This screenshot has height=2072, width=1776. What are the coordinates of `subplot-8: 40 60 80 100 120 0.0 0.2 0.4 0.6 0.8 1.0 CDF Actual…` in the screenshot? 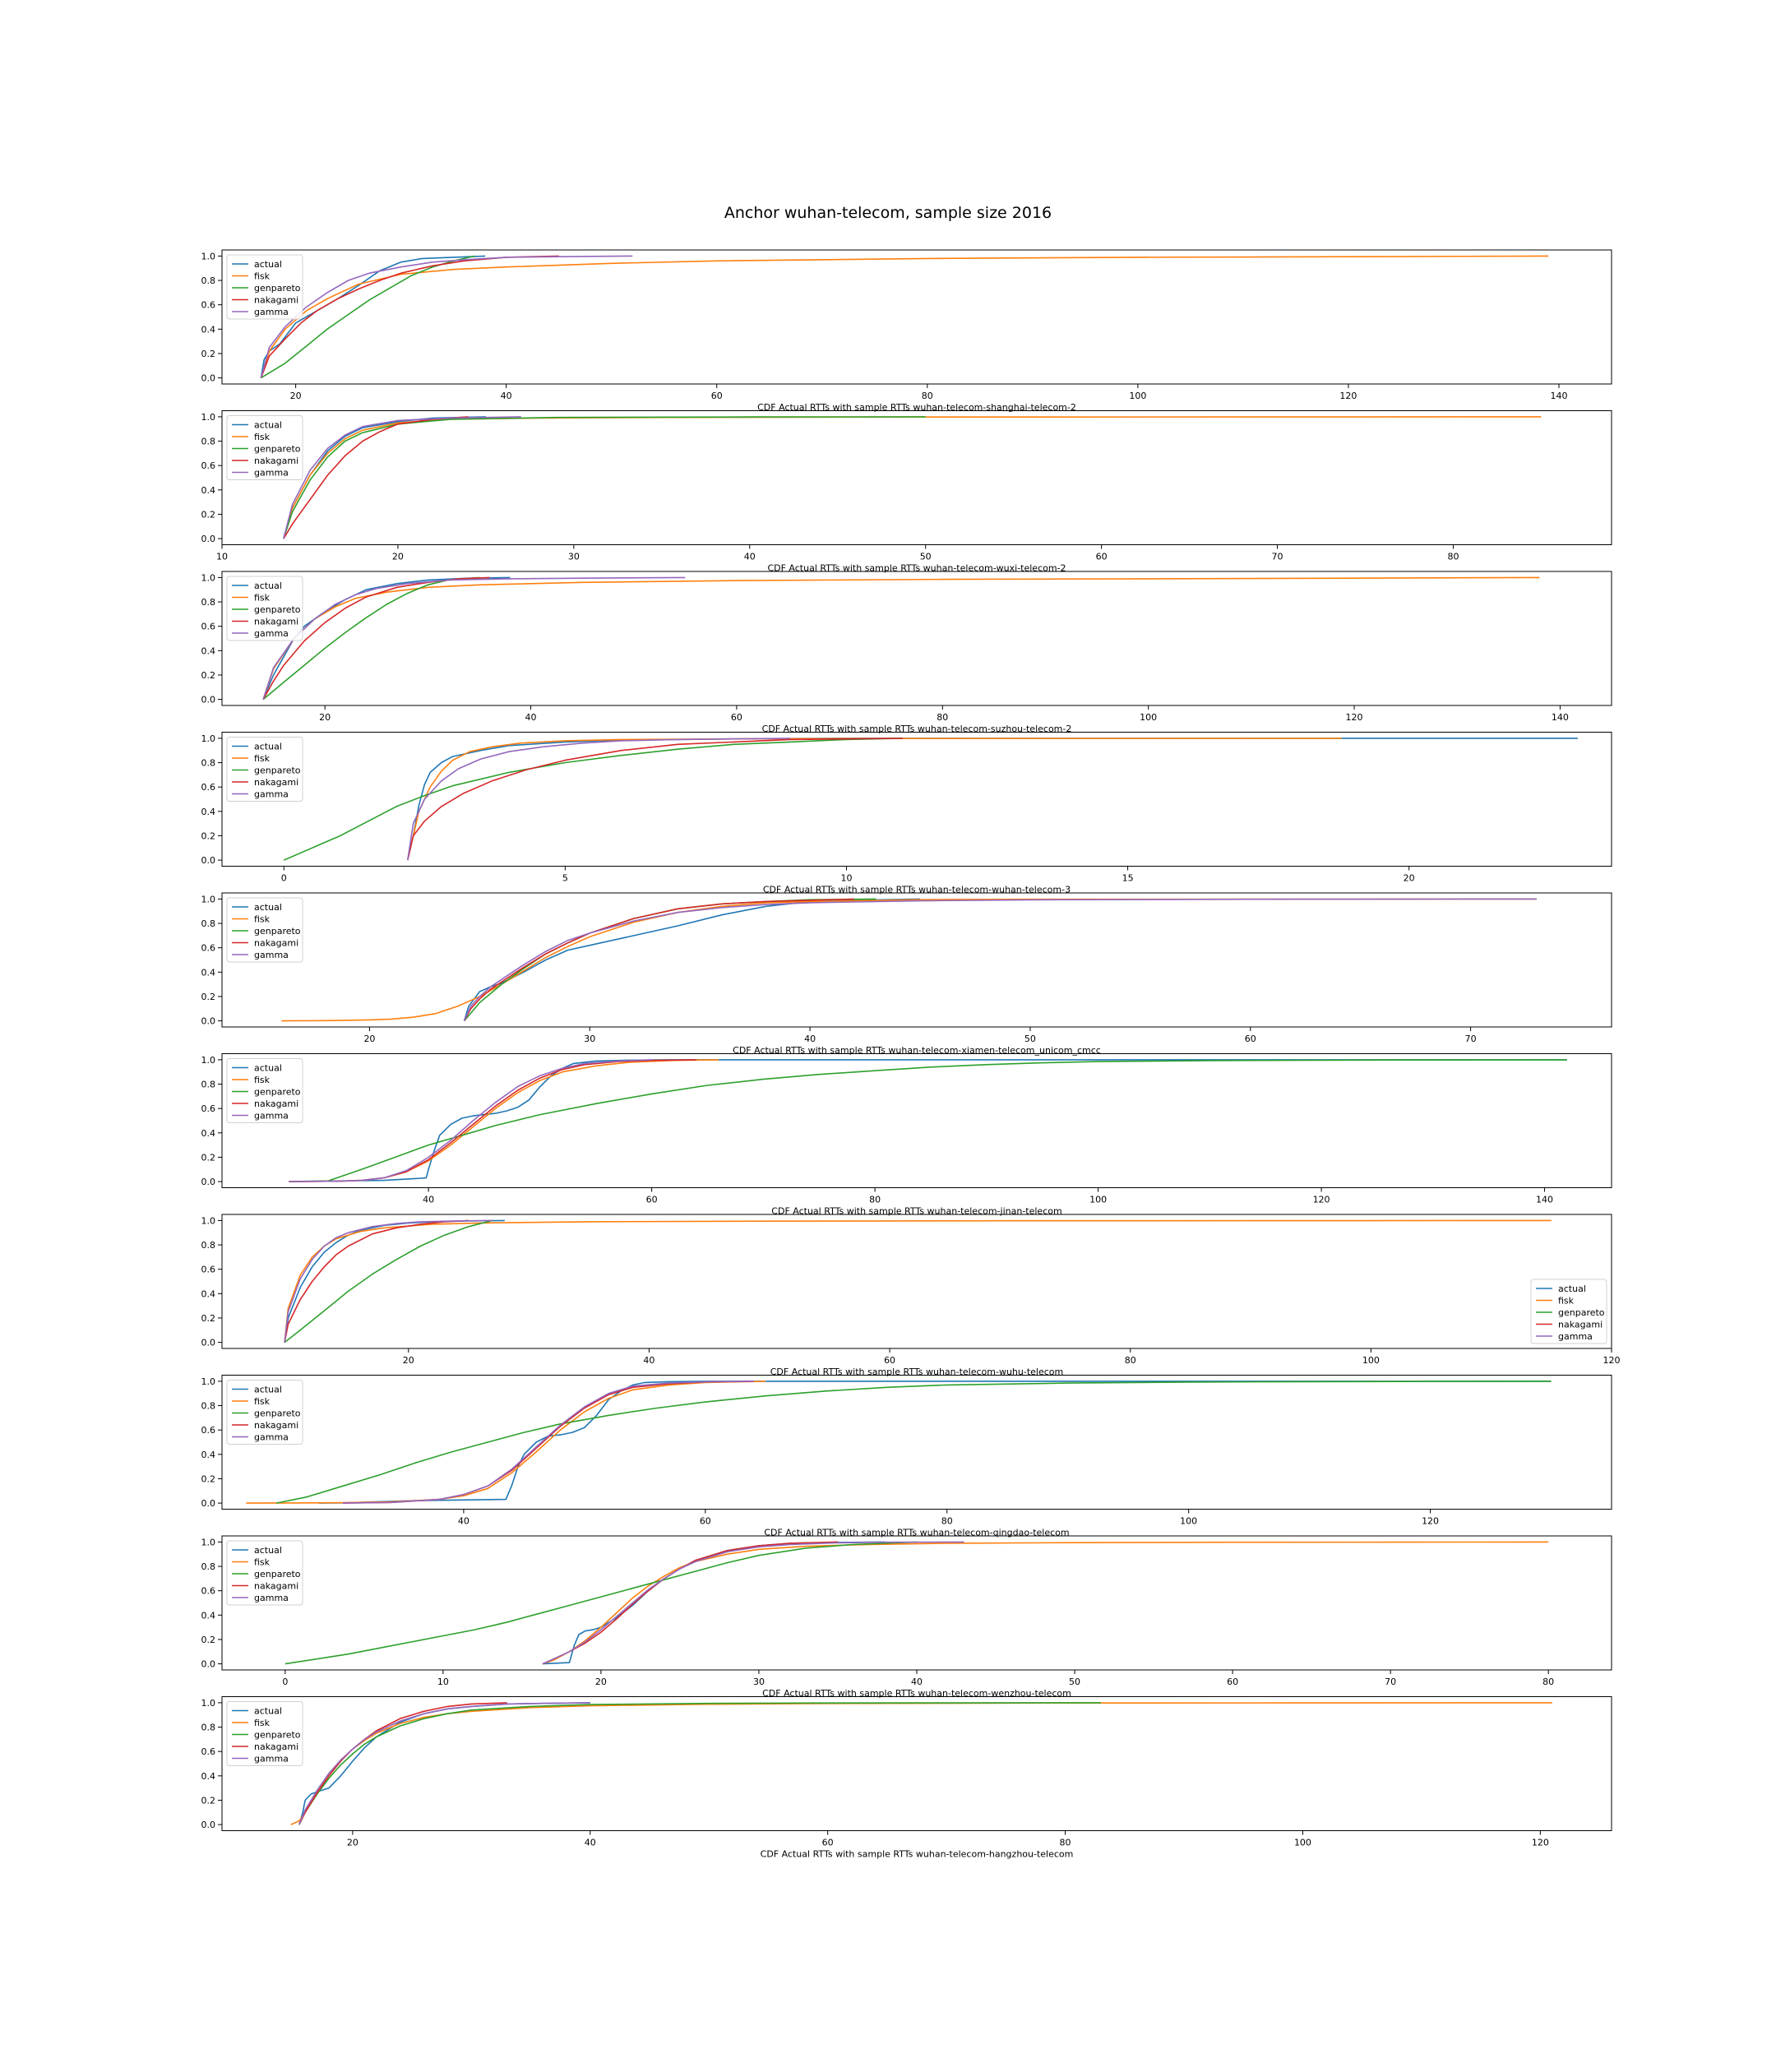 It's located at (906, 1456).